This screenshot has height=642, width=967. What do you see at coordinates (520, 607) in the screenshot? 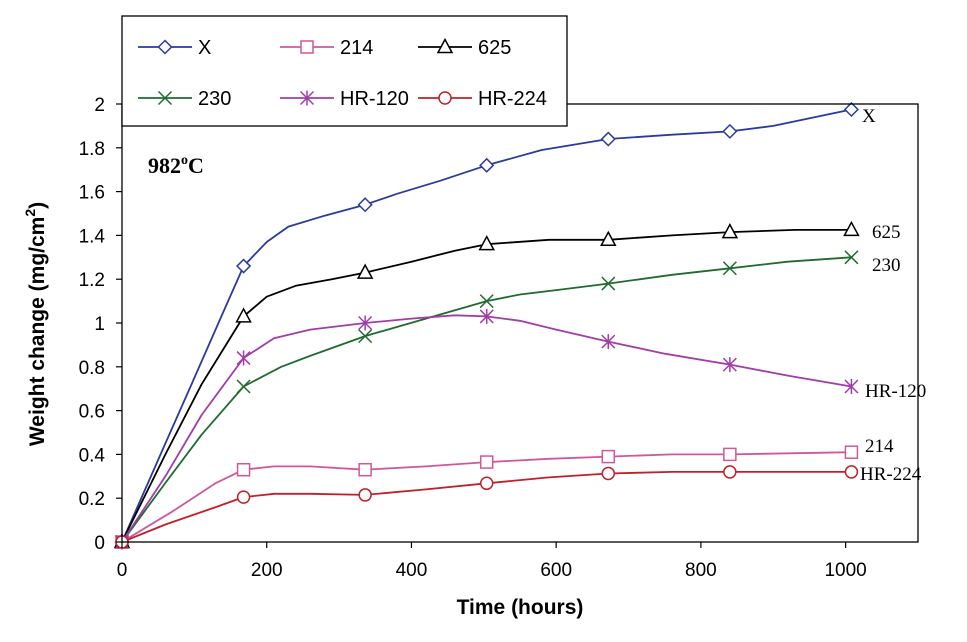
I see `x-axis-title: Time (hours)` at bounding box center [520, 607].